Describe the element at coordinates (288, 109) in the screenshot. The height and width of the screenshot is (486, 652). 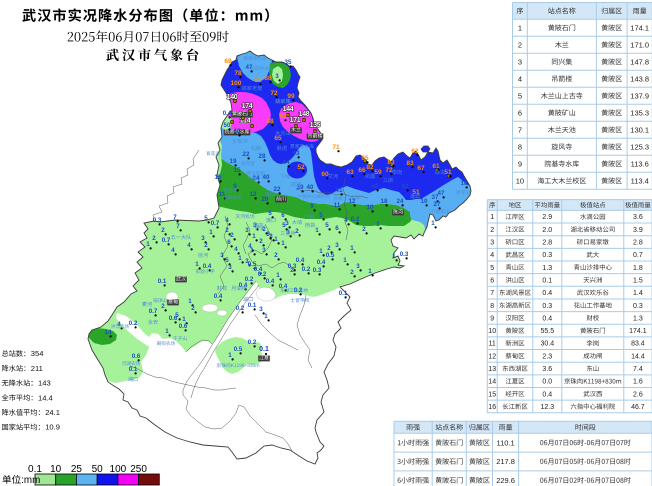
I see `svg-text: 144` at that location.